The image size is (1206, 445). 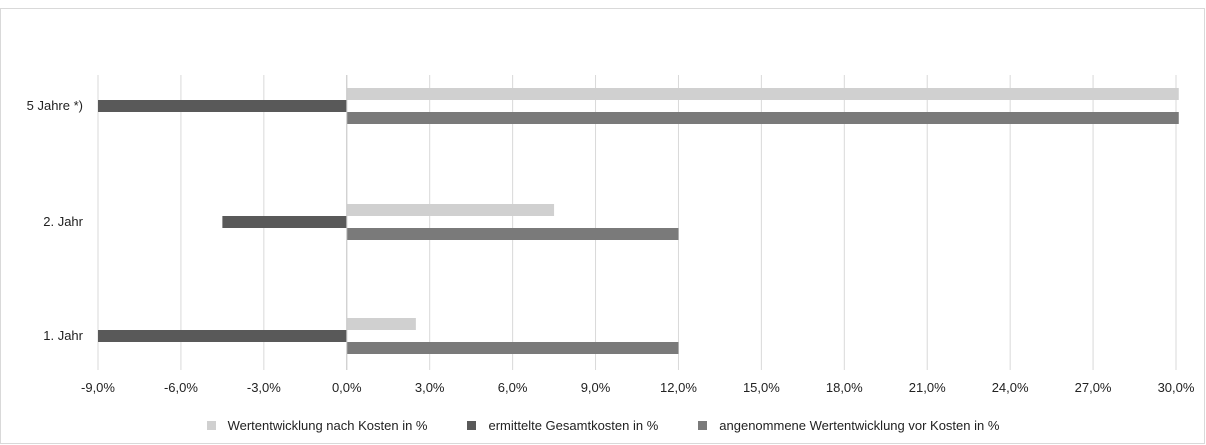 I want to click on x-tick-label: -3,0%, so click(x=264, y=387).